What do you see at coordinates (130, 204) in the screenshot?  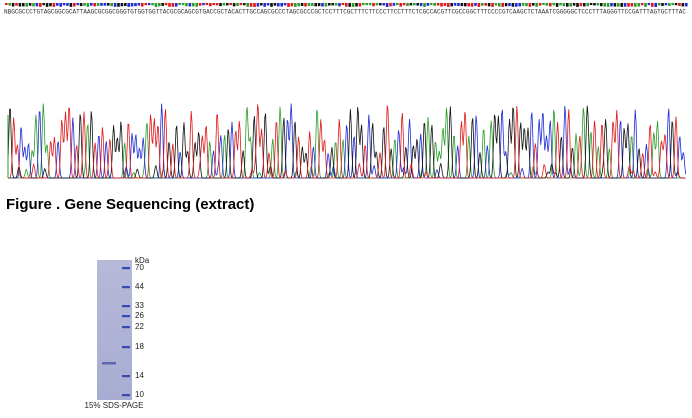 I see `figure-caption: Figure . Gene Sequencing (extract)` at bounding box center [130, 204].